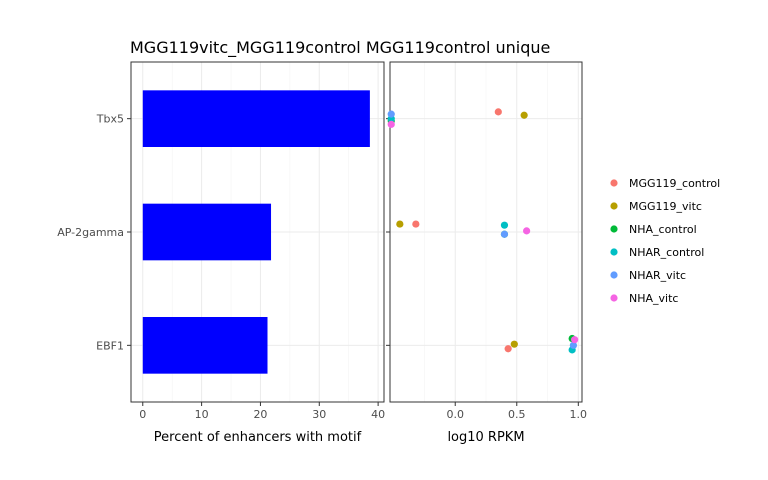 This screenshot has width=768, height=480. Describe the element at coordinates (504, 234) in the screenshot. I see `point-nhar-vitc-ap-2gamma` at that location.